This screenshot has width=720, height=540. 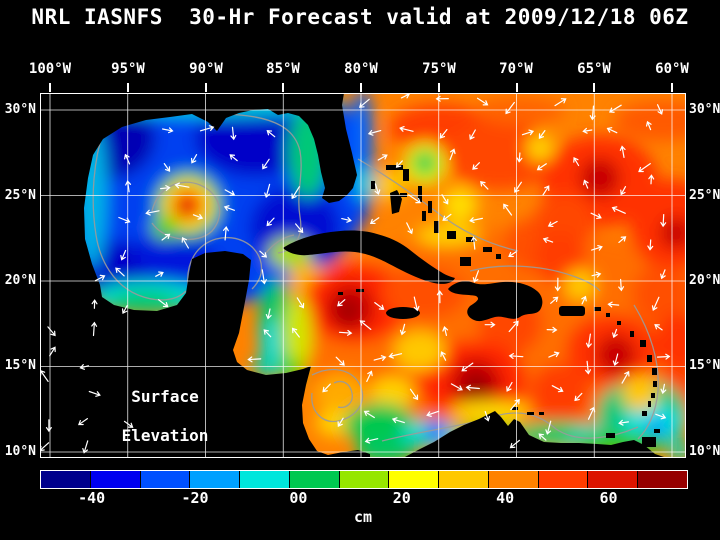 I want to click on colorbar-tick-label: 00, so click(x=298, y=498).